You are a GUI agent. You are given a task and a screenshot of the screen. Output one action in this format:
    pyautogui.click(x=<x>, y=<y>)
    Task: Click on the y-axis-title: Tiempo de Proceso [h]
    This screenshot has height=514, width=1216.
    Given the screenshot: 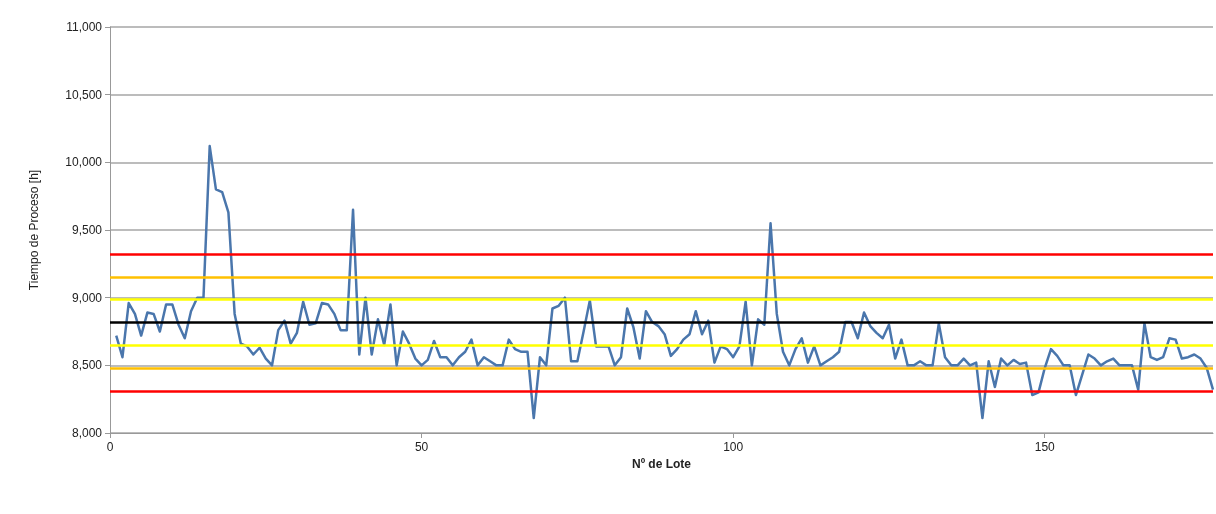 What is the action you would take?
    pyautogui.click(x=34, y=230)
    